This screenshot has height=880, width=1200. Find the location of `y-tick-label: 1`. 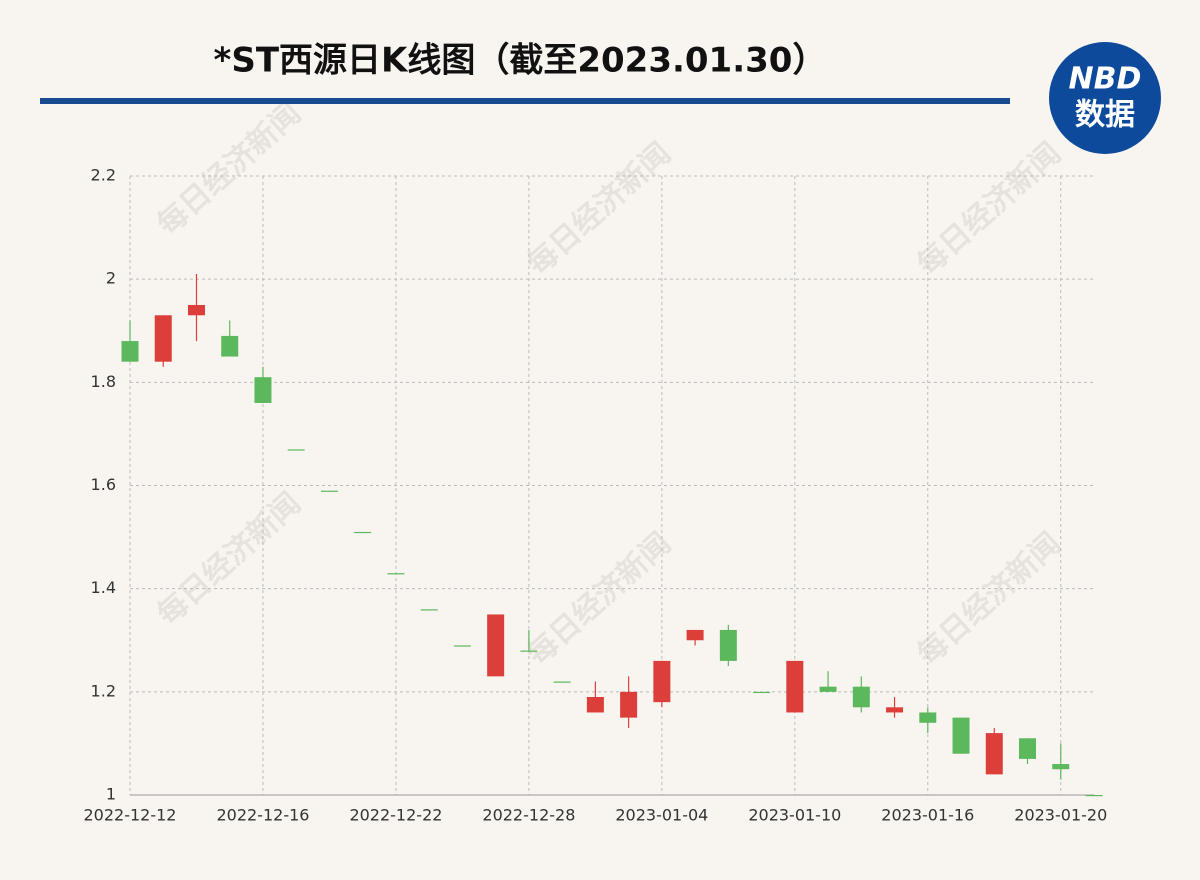

y-tick-label: 1 is located at coordinates (111, 794).